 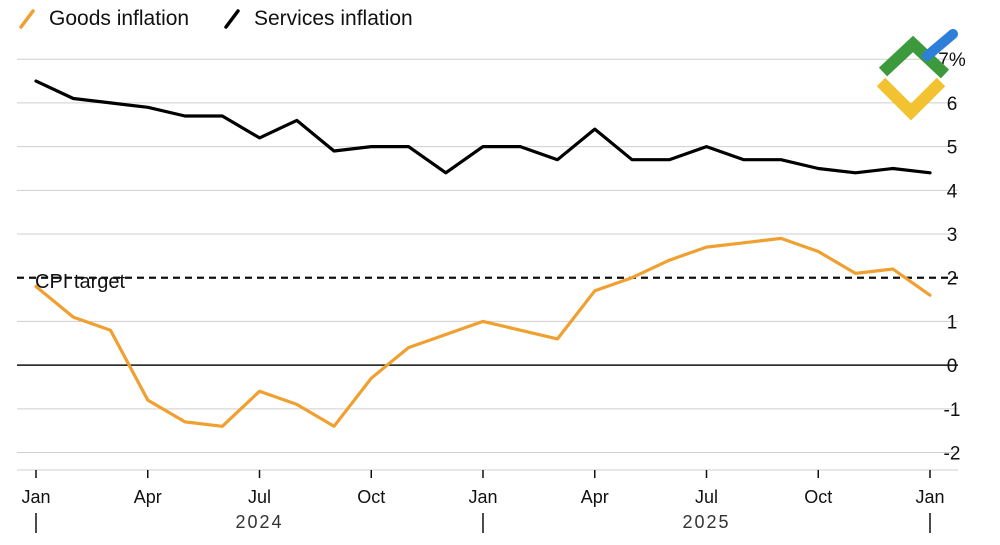 What do you see at coordinates (952, 322) in the screenshot?
I see `y-tick-label: 1` at bounding box center [952, 322].